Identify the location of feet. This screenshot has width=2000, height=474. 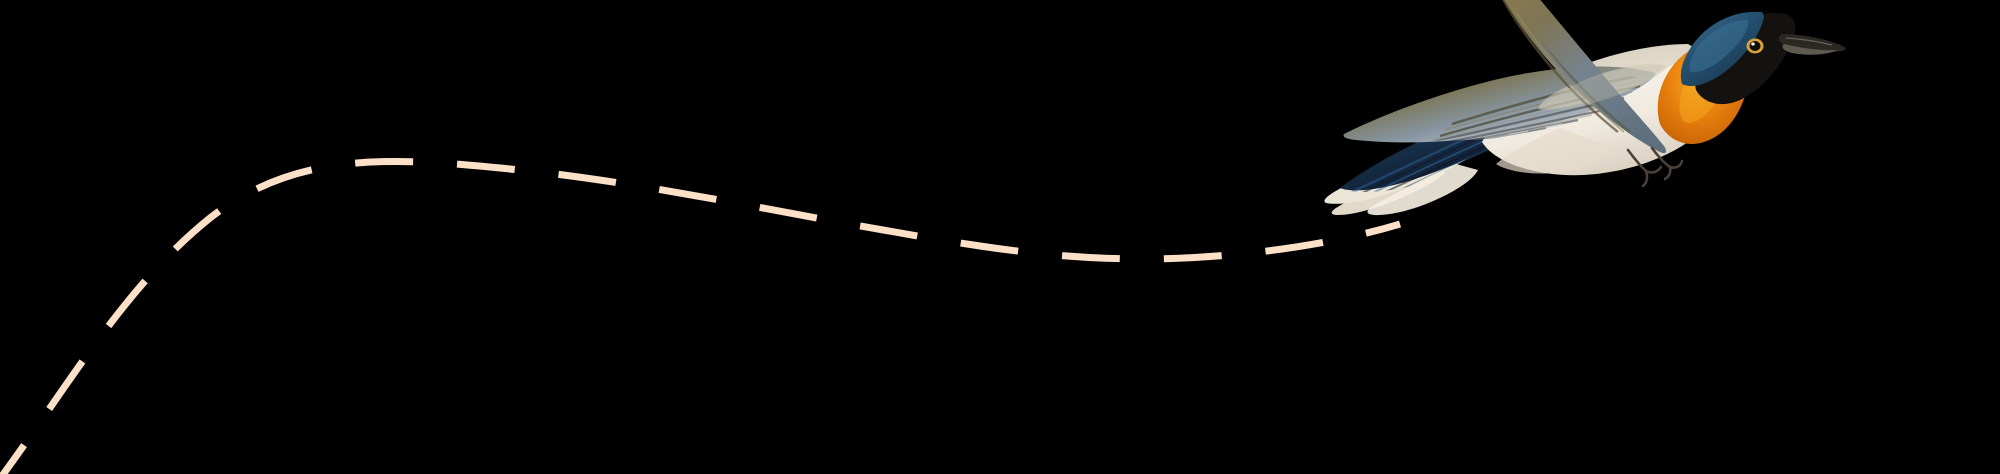
(1655, 167).